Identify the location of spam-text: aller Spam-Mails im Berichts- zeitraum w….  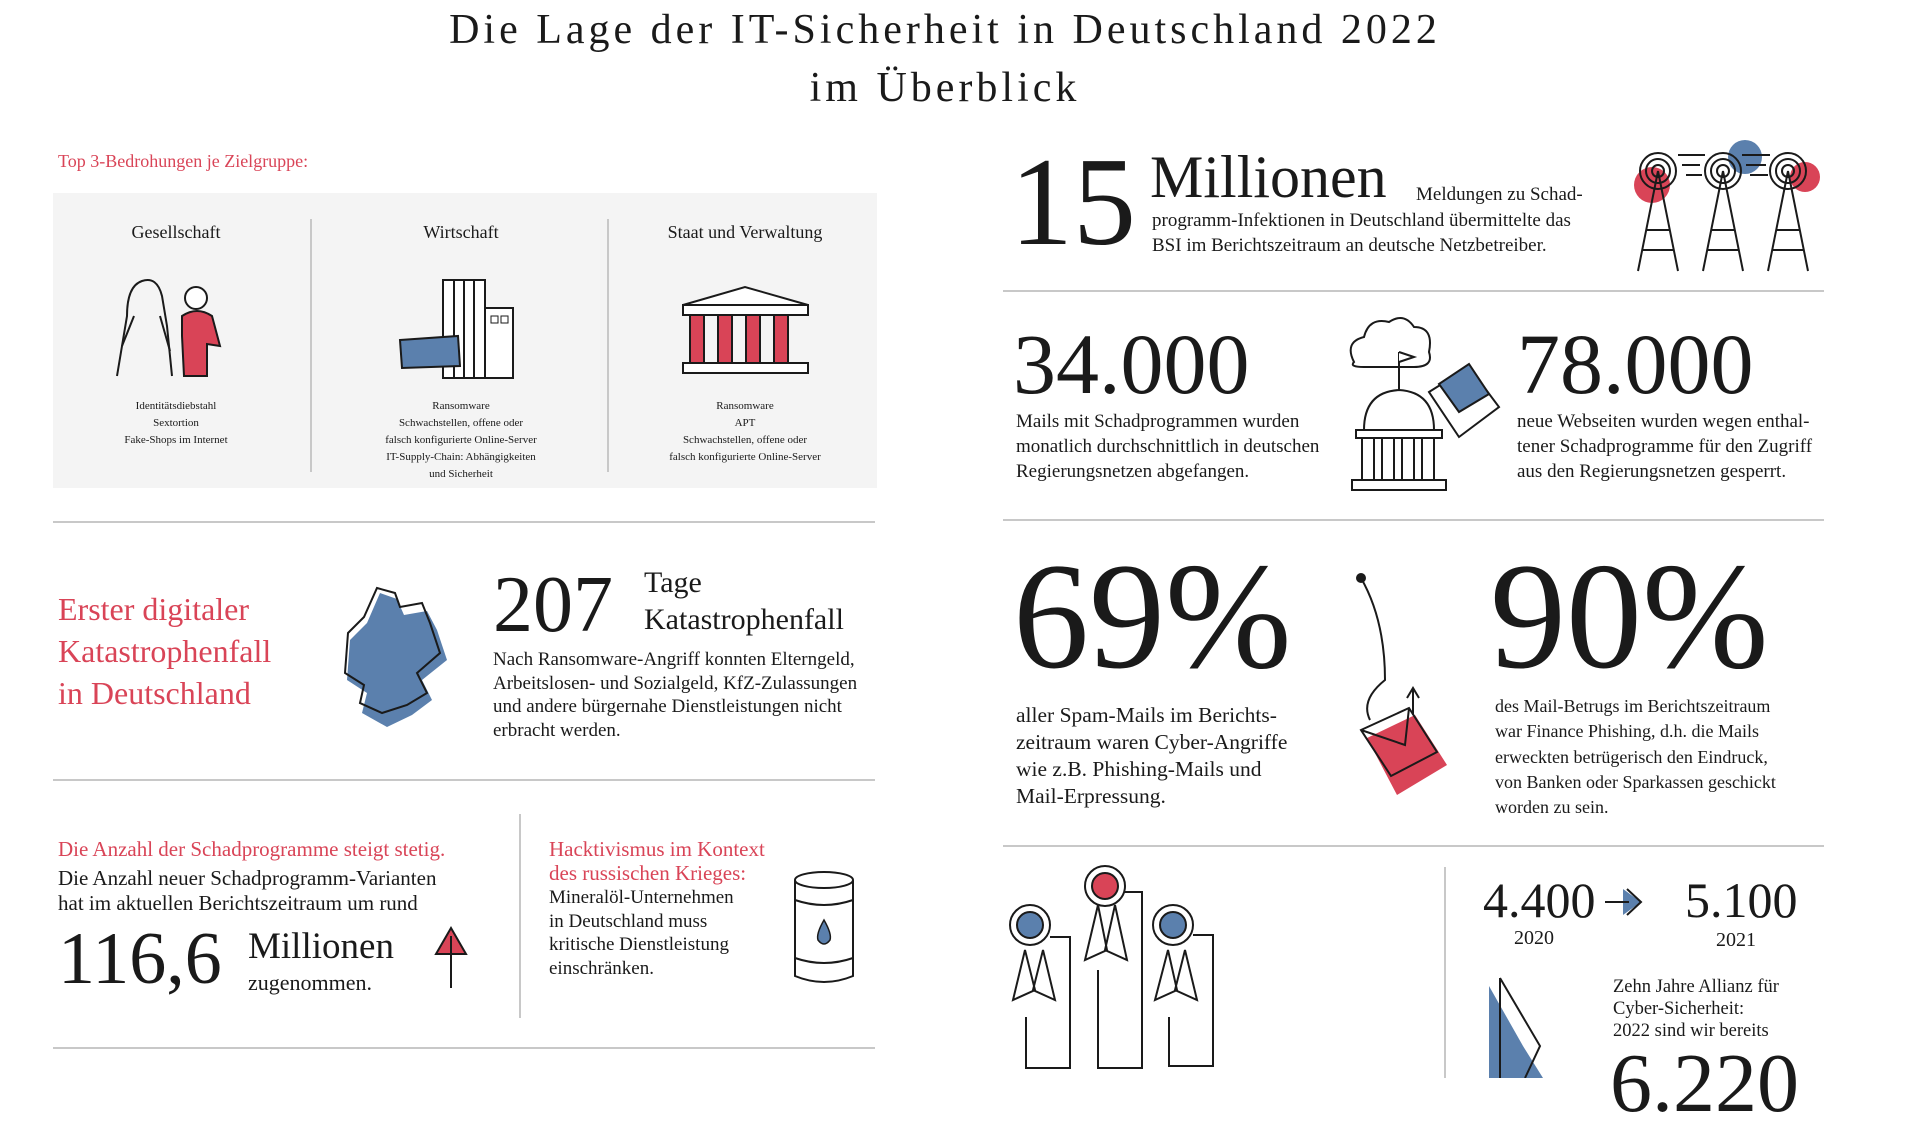
(1151, 756).